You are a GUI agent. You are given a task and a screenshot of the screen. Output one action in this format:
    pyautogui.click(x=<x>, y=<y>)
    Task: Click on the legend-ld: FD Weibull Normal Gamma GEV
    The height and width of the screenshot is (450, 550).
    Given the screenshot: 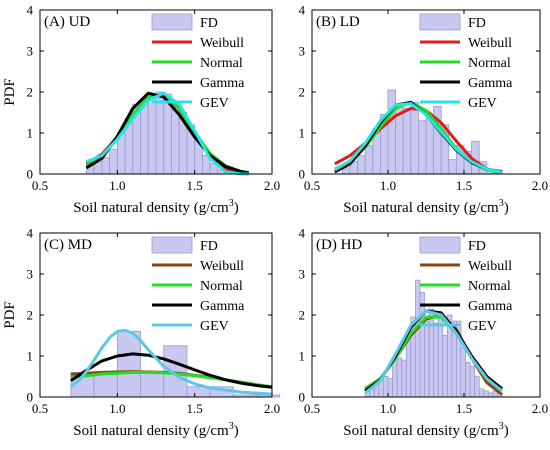 What is the action you would take?
    pyautogui.click(x=466, y=62)
    